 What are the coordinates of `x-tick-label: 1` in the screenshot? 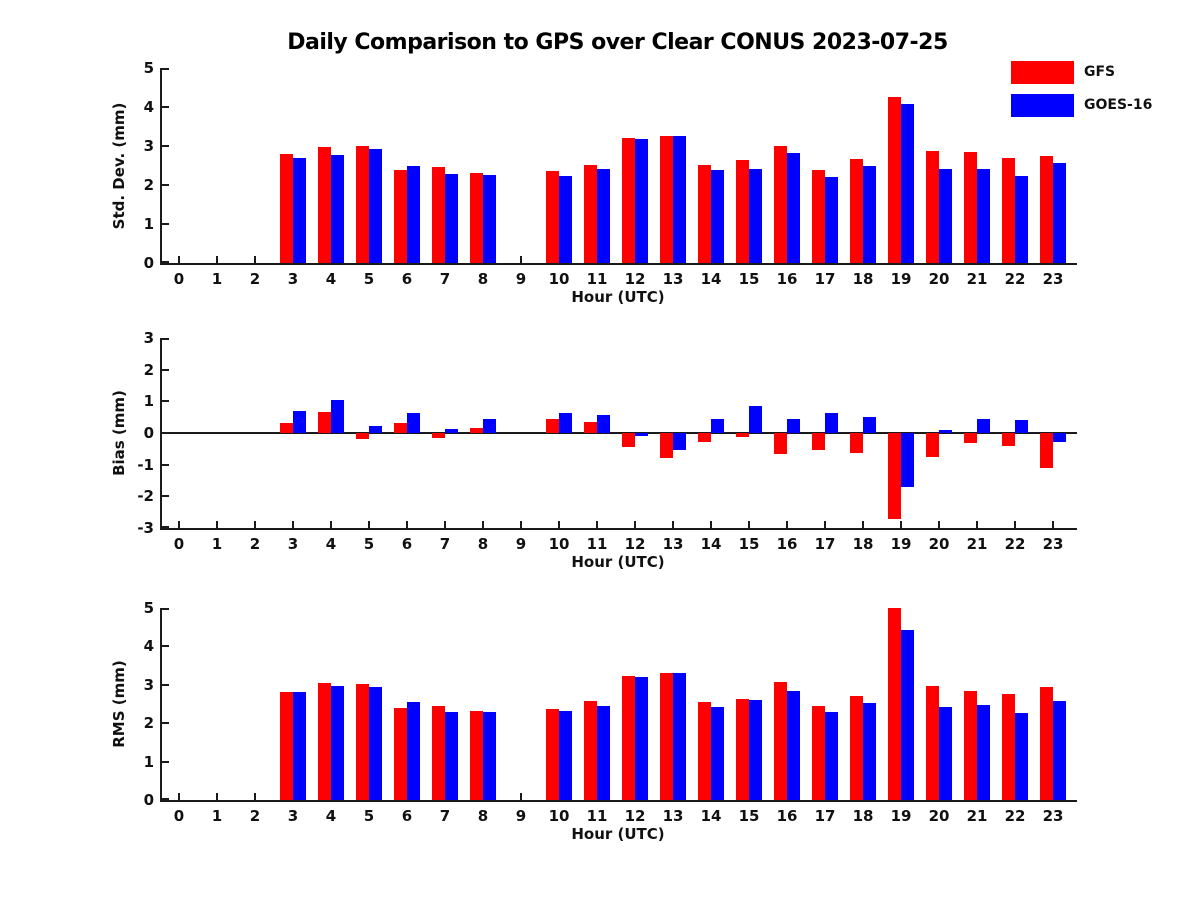 It's located at (217, 816).